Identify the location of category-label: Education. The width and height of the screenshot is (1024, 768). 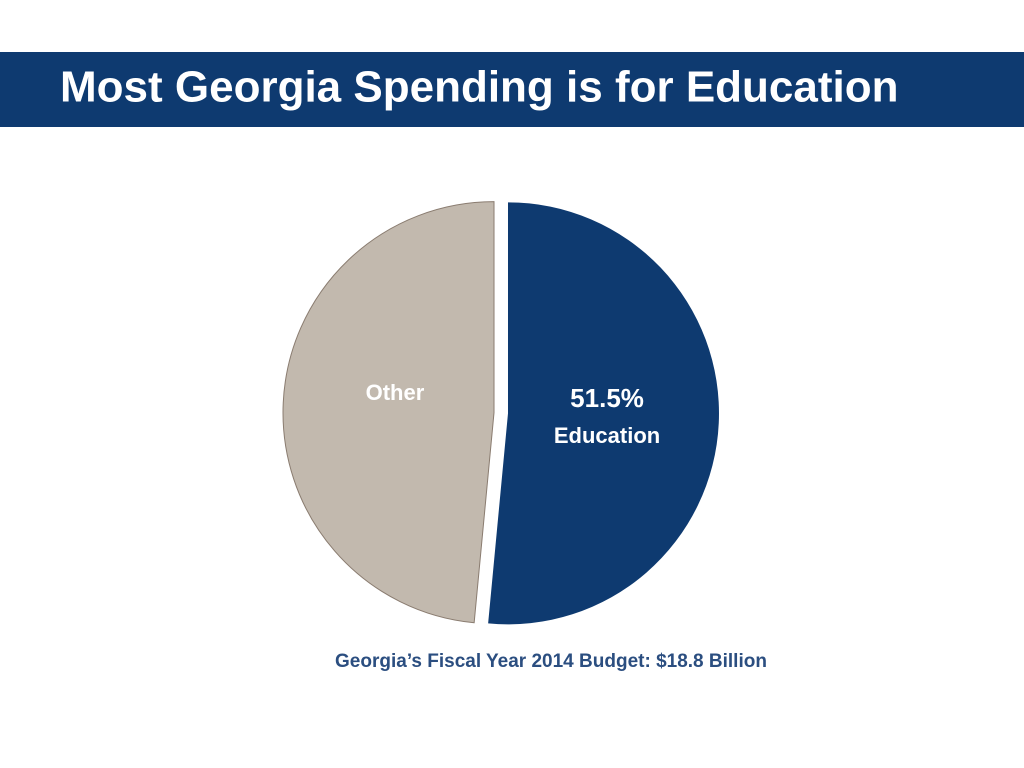
(607, 435).